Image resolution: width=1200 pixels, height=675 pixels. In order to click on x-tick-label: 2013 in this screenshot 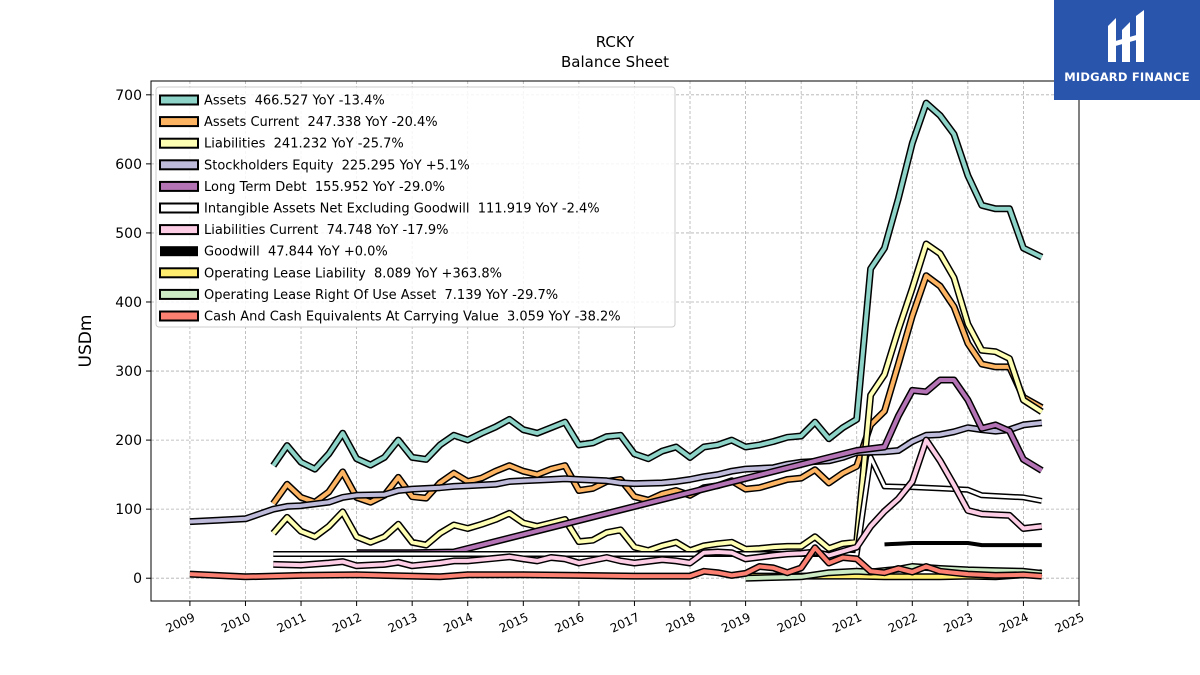, I will do `click(403, 623)`.